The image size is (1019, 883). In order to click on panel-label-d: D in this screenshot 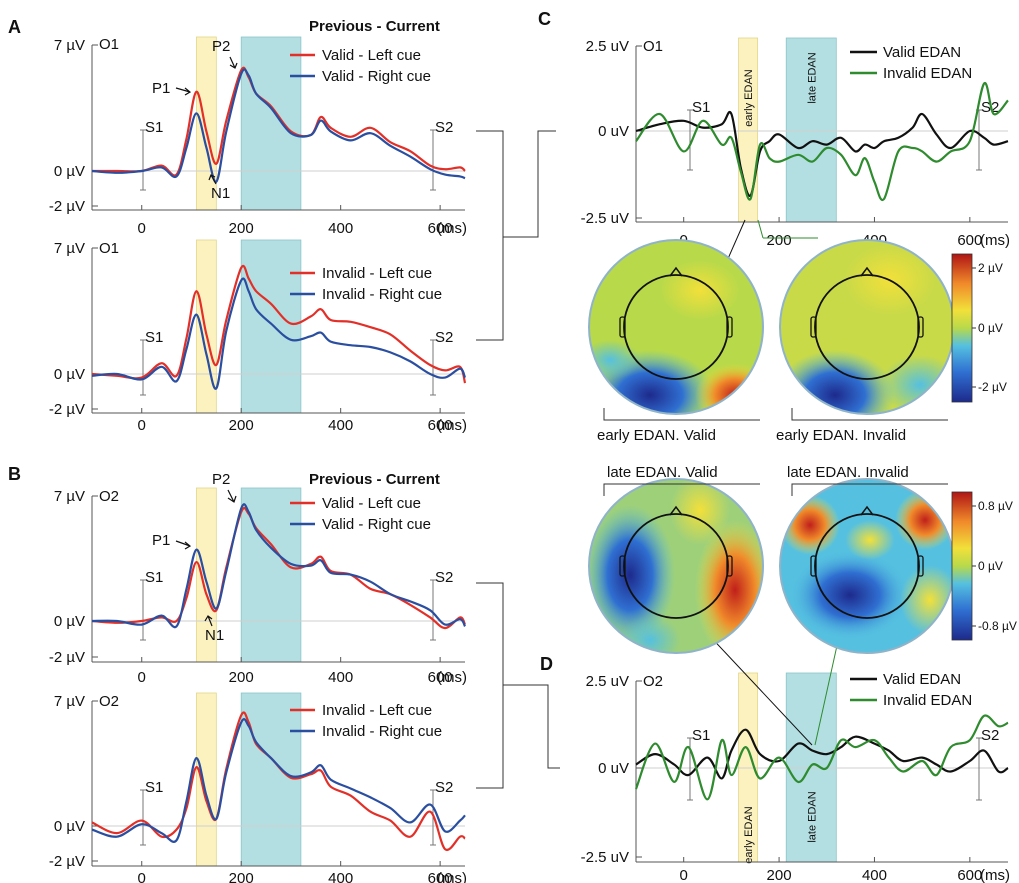, I will do `click(546, 664)`.